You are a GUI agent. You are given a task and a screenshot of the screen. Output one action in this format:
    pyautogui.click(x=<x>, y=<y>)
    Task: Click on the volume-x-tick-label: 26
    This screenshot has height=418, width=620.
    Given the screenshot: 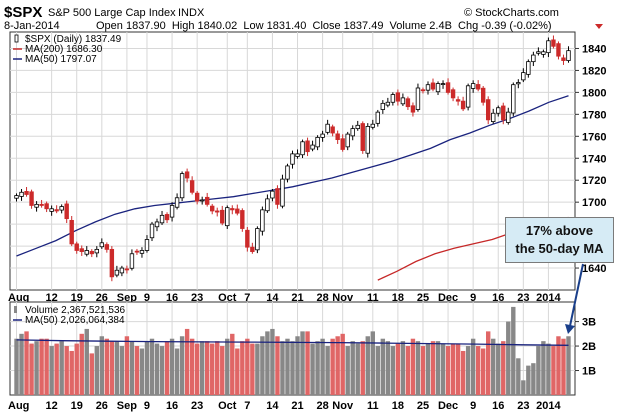 What is the action you would take?
    pyautogui.click(x=102, y=406)
    